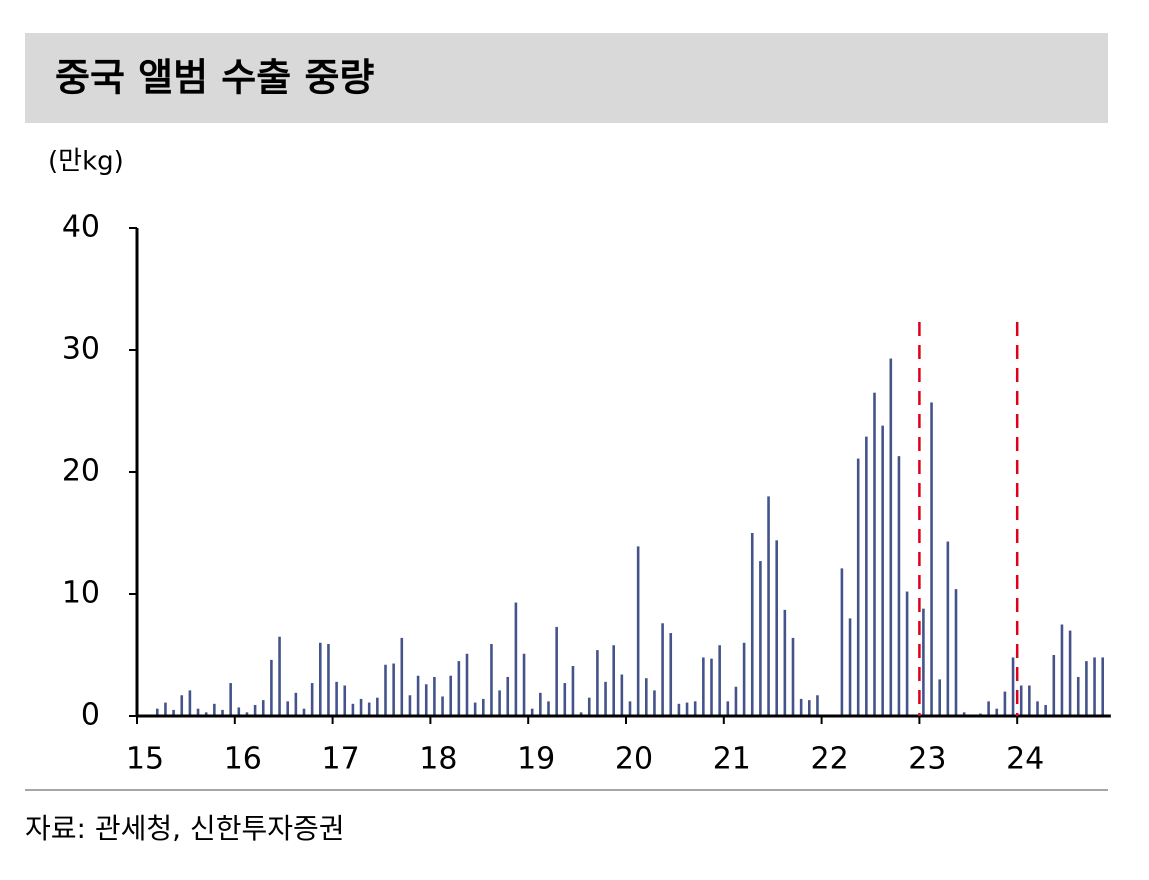 This screenshot has width=1149, height=880. I want to click on x-tick-label: 24, so click(1025, 759).